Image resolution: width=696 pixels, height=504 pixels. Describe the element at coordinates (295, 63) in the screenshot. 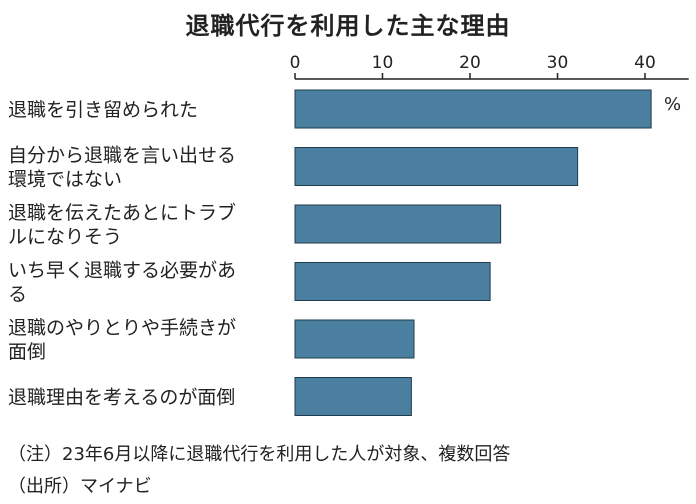

I see `x-tick-label: 0` at that location.